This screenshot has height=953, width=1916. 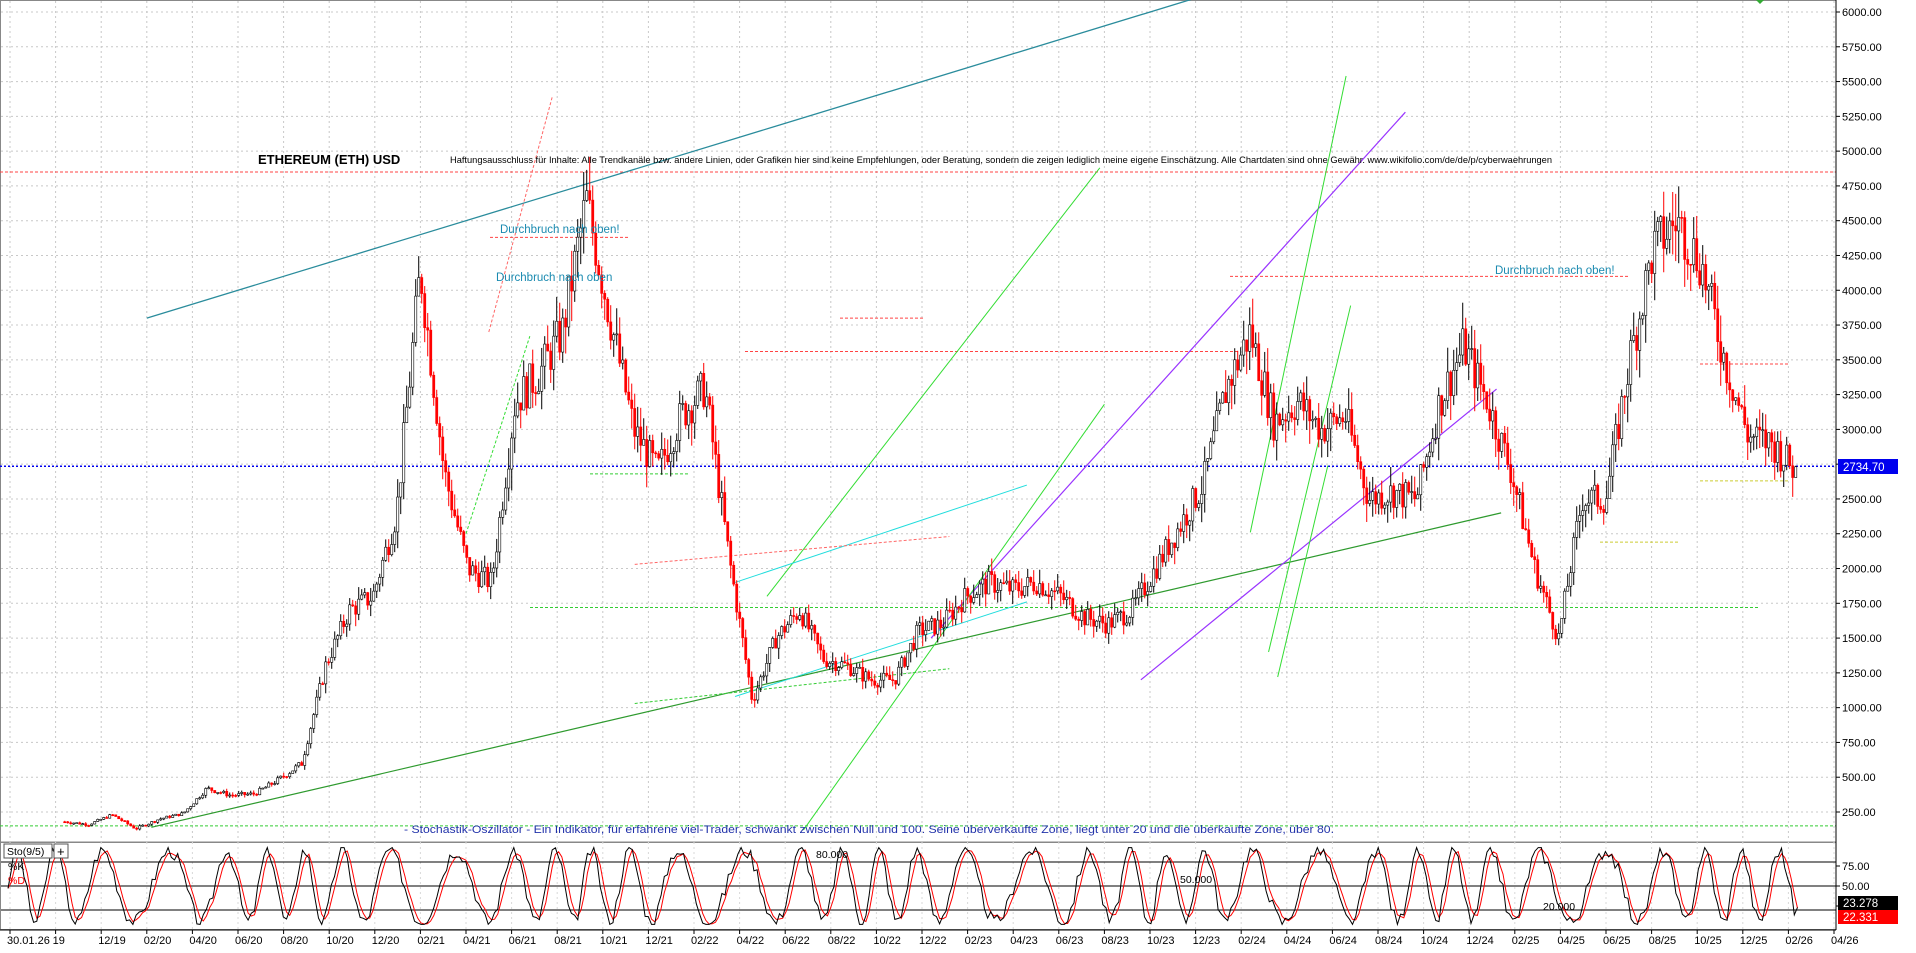 I want to click on stochastic-level-labels: 80.000 50.000 20.000, so click(x=1195, y=881).